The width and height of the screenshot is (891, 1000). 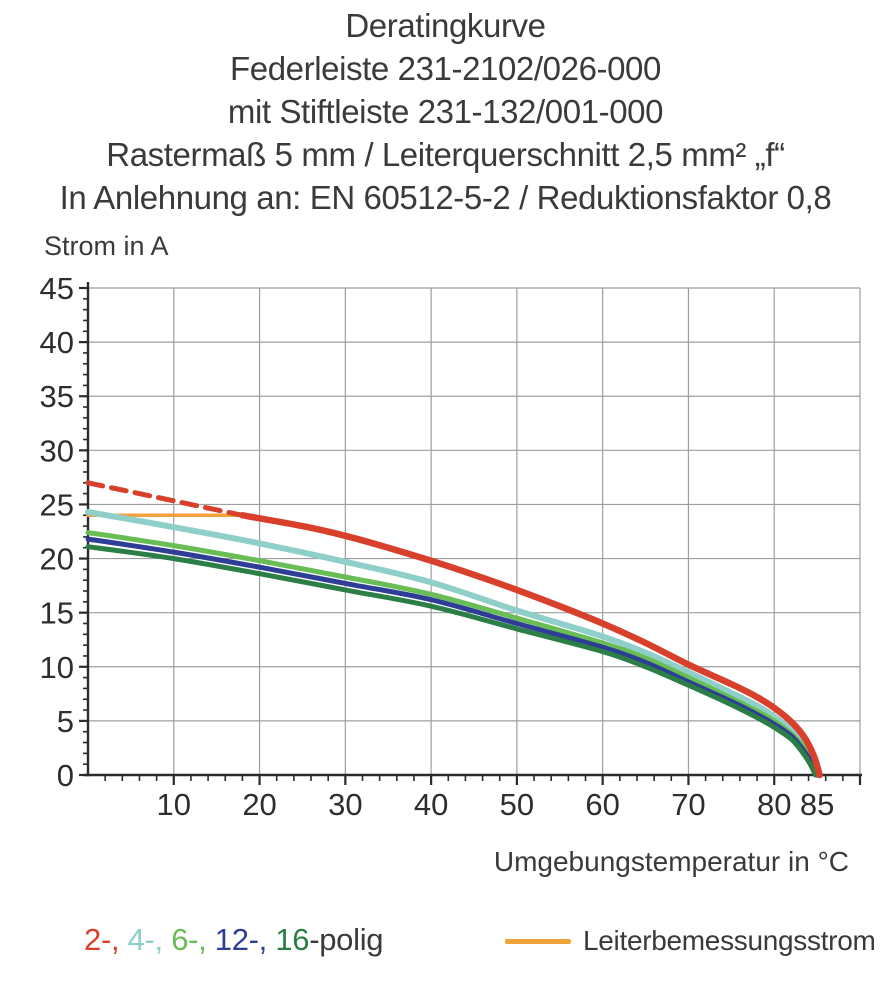 What do you see at coordinates (57, 342) in the screenshot?
I see `y-tick-label-40: 40` at bounding box center [57, 342].